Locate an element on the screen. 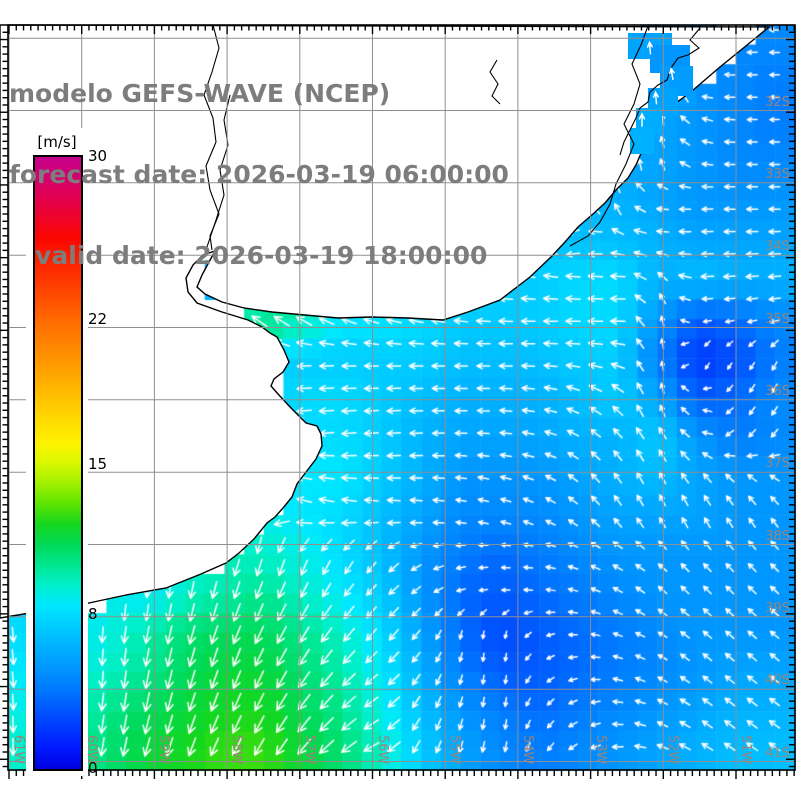 The width and height of the screenshot is (800, 800). lagoon-shoreline is located at coordinates (660, 91).